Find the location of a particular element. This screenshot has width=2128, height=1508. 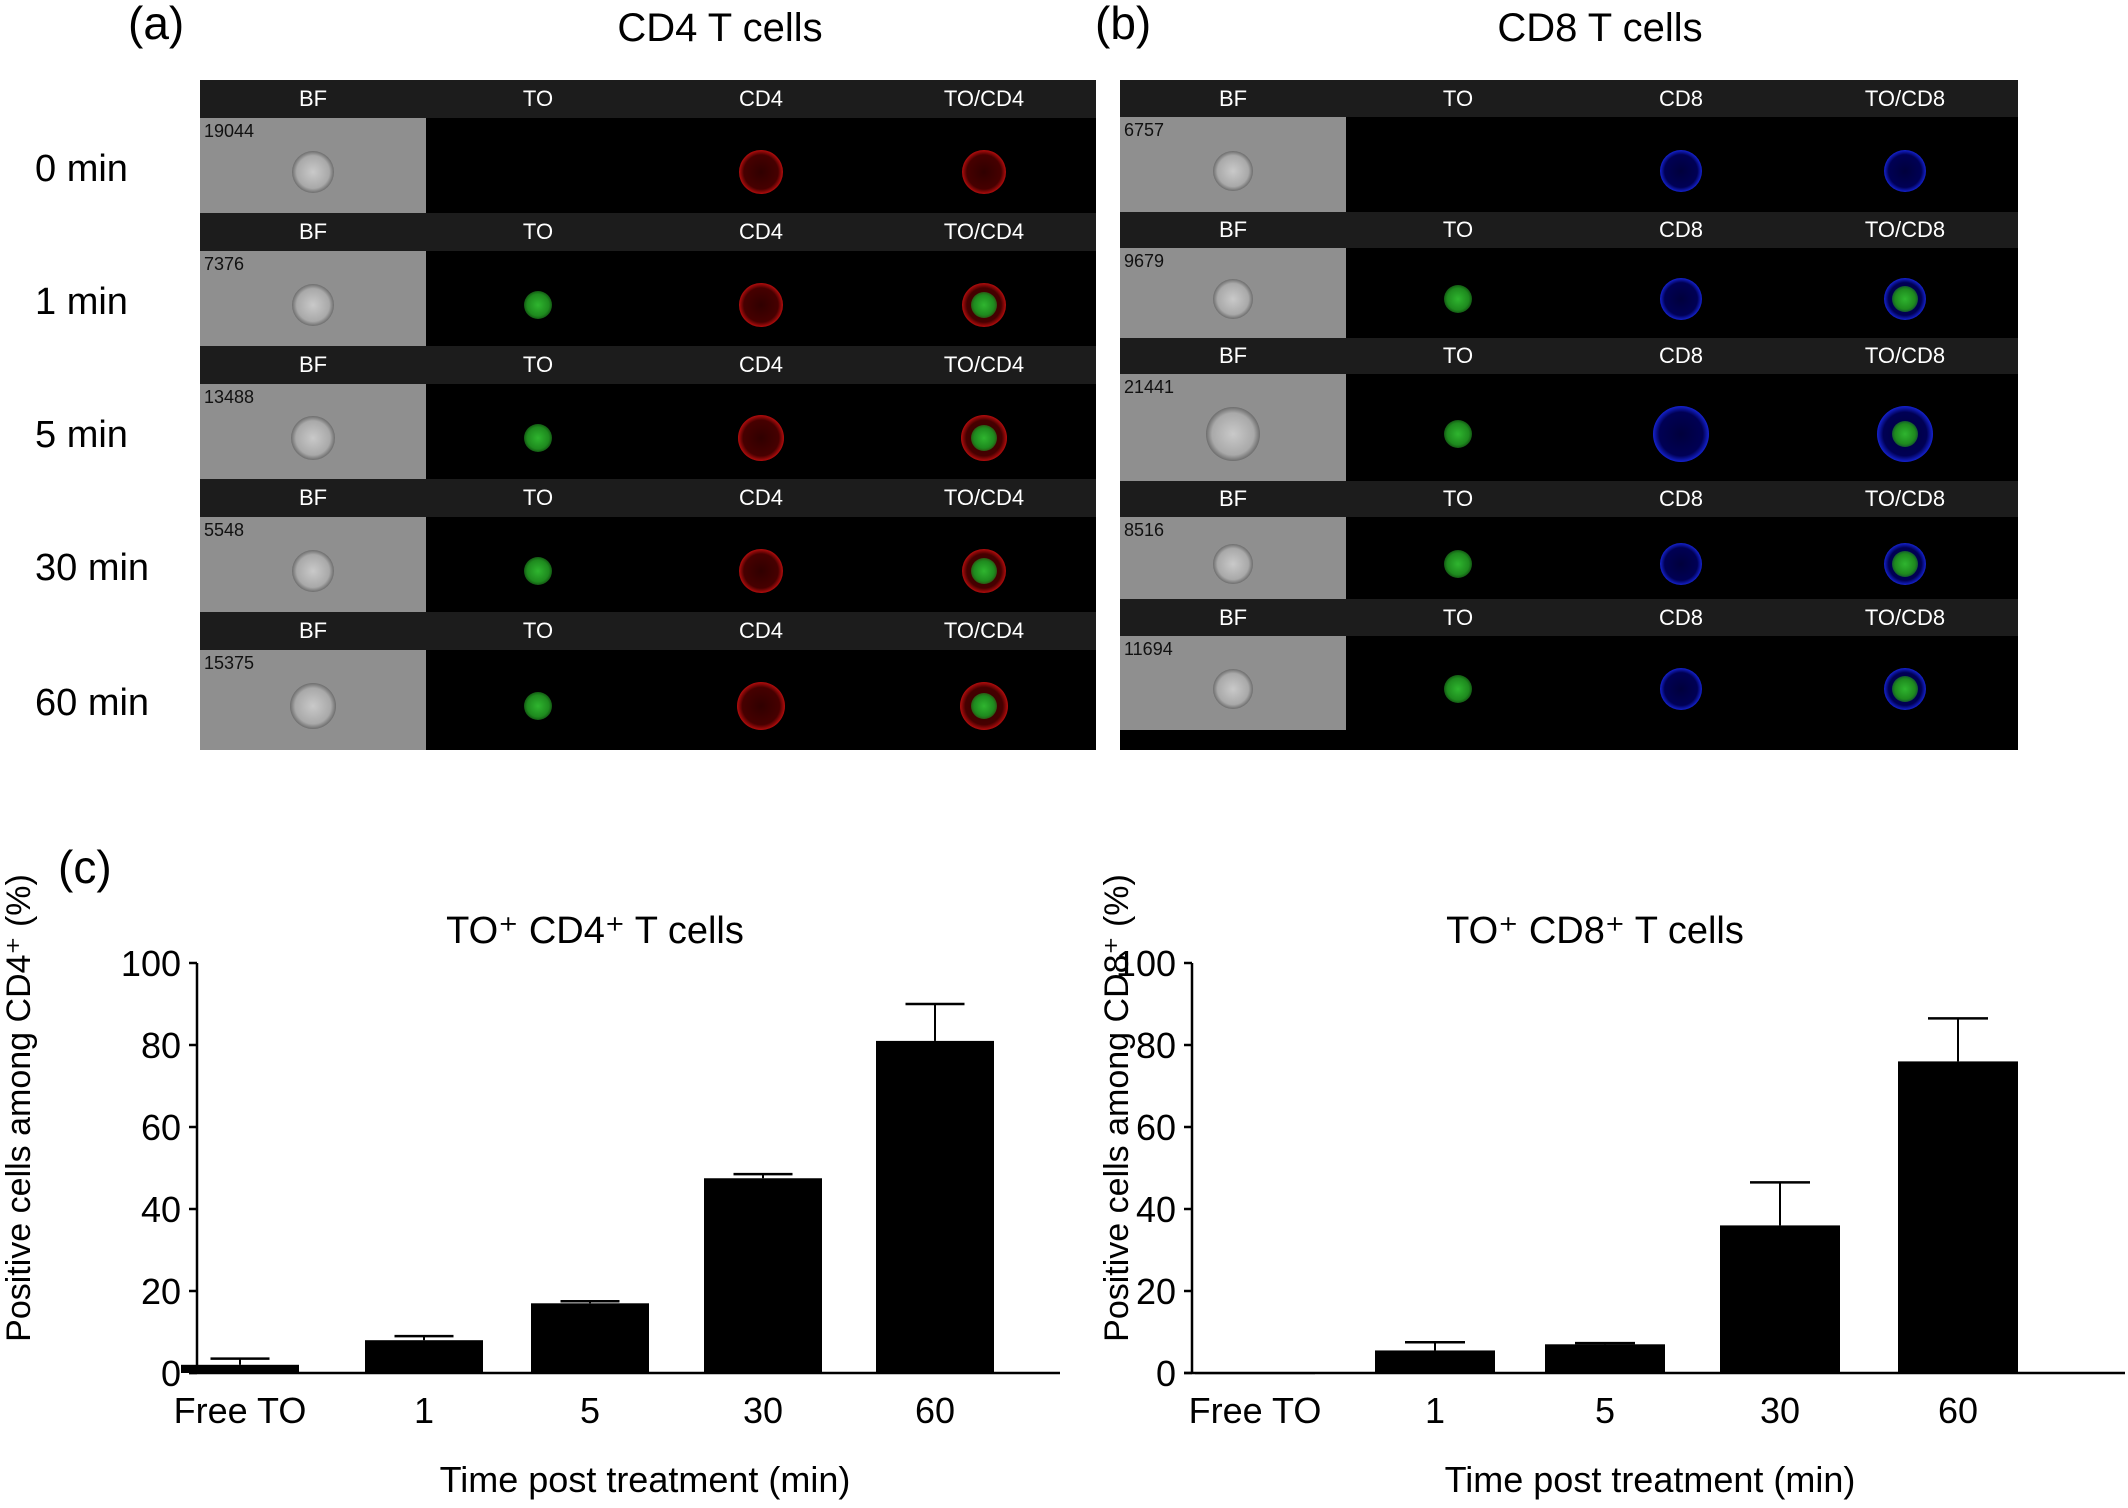

brightfield-image: 8516 is located at coordinates (1233, 558).